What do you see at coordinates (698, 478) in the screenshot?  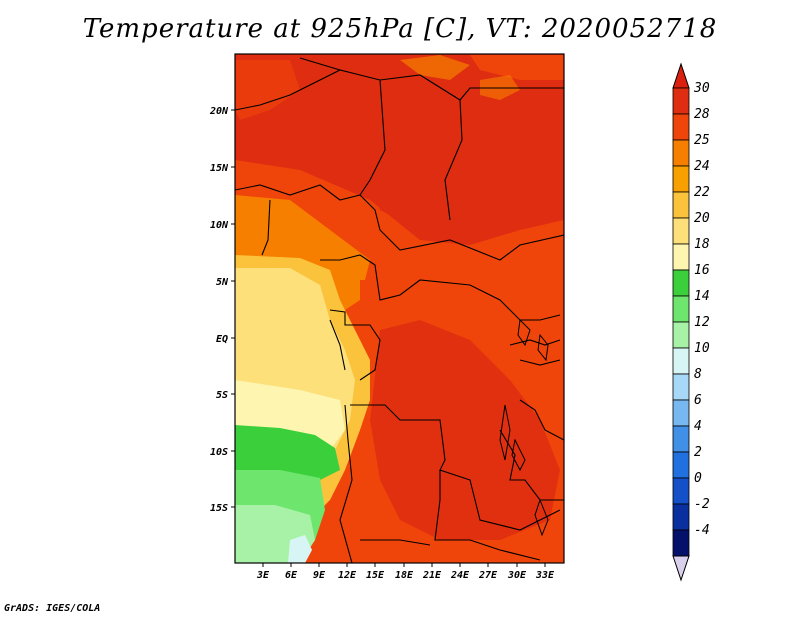 I see `colorbar-label: 0` at bounding box center [698, 478].